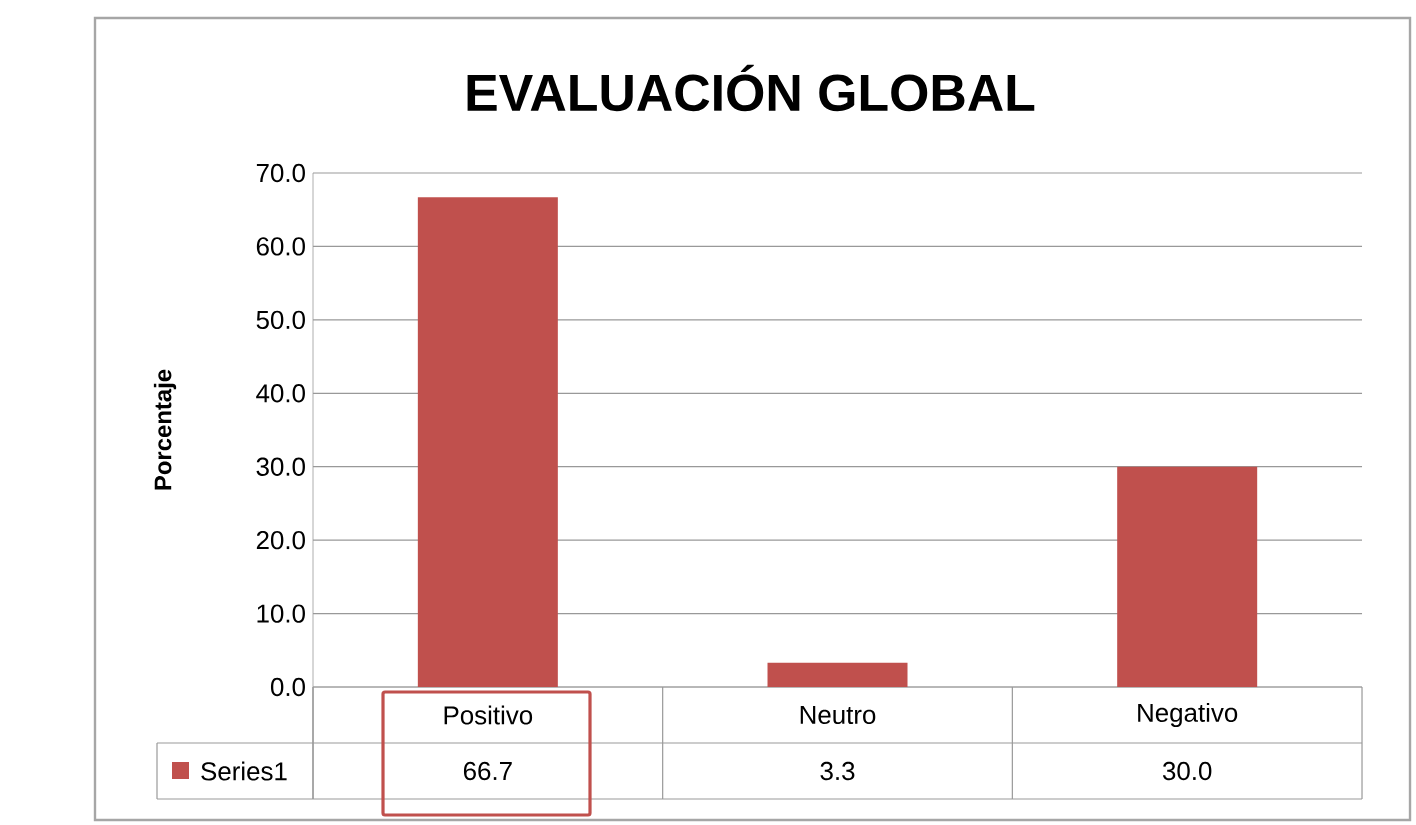 The width and height of the screenshot is (1416, 825). What do you see at coordinates (838, 715) in the screenshot?
I see `x-tick-label: Neutro` at bounding box center [838, 715].